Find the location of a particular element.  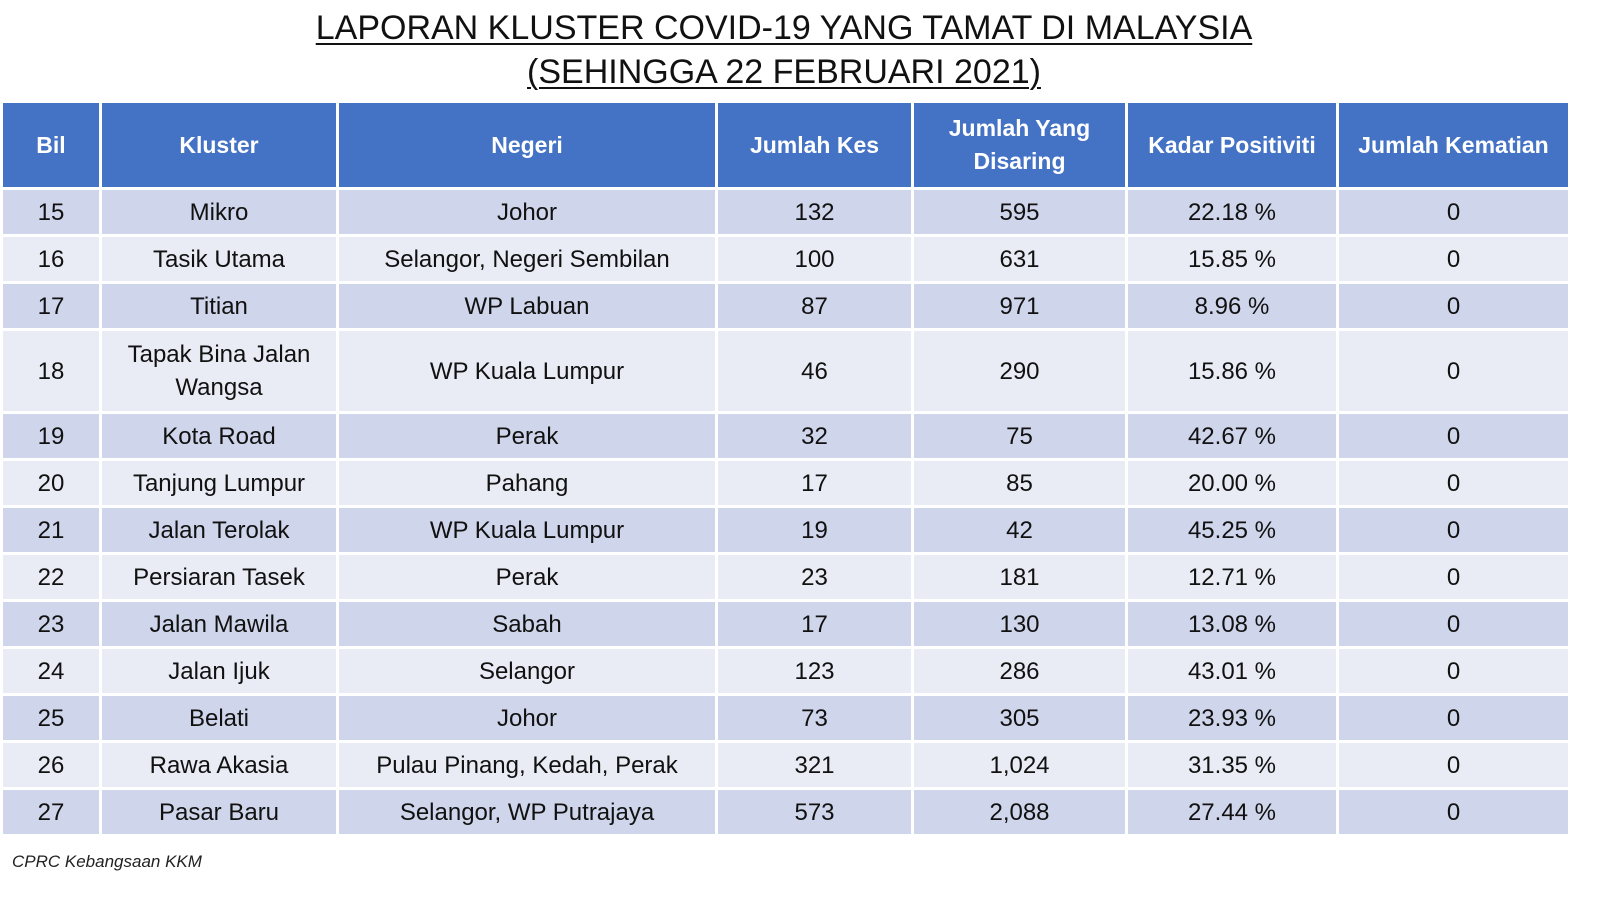

cell-negeri: Selangor, Negeri Sembilan is located at coordinates (527, 259).